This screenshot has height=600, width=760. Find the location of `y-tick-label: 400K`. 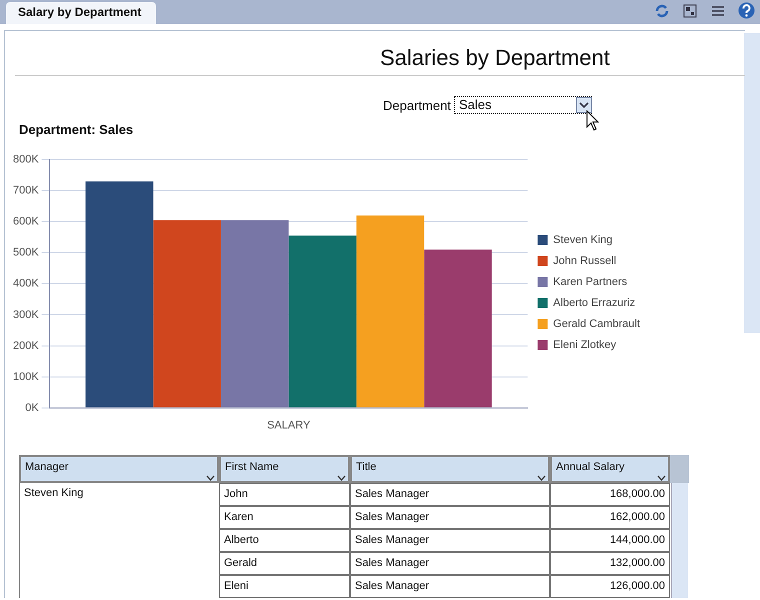

y-tick-label: 400K is located at coordinates (26, 284).